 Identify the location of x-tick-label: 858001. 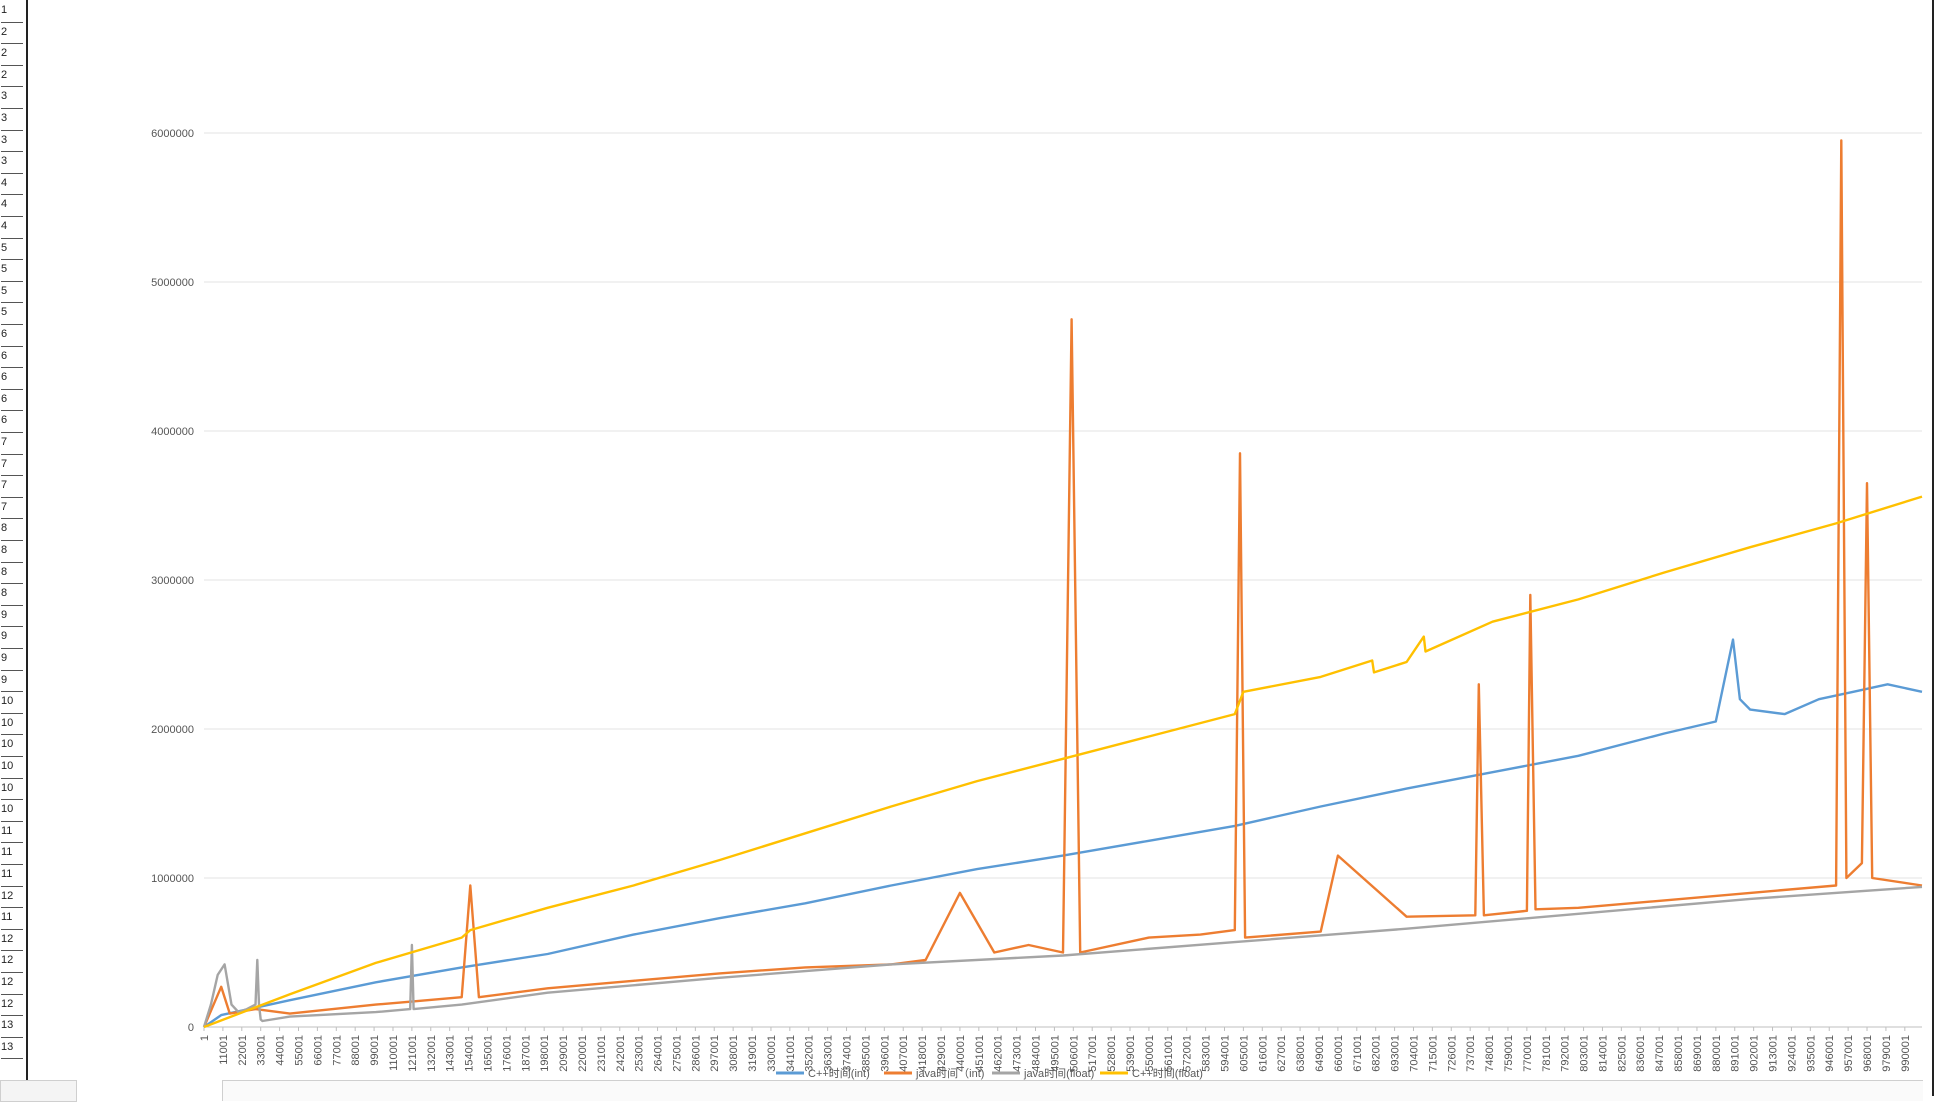
(1679, 1053).